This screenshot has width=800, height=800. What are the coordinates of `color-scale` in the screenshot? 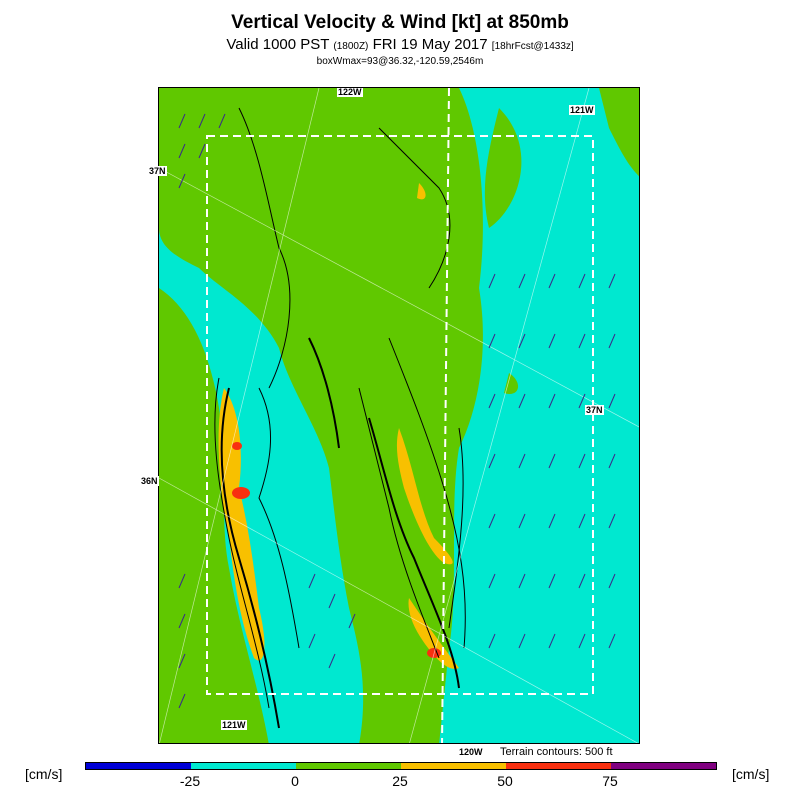 It's located at (401, 766).